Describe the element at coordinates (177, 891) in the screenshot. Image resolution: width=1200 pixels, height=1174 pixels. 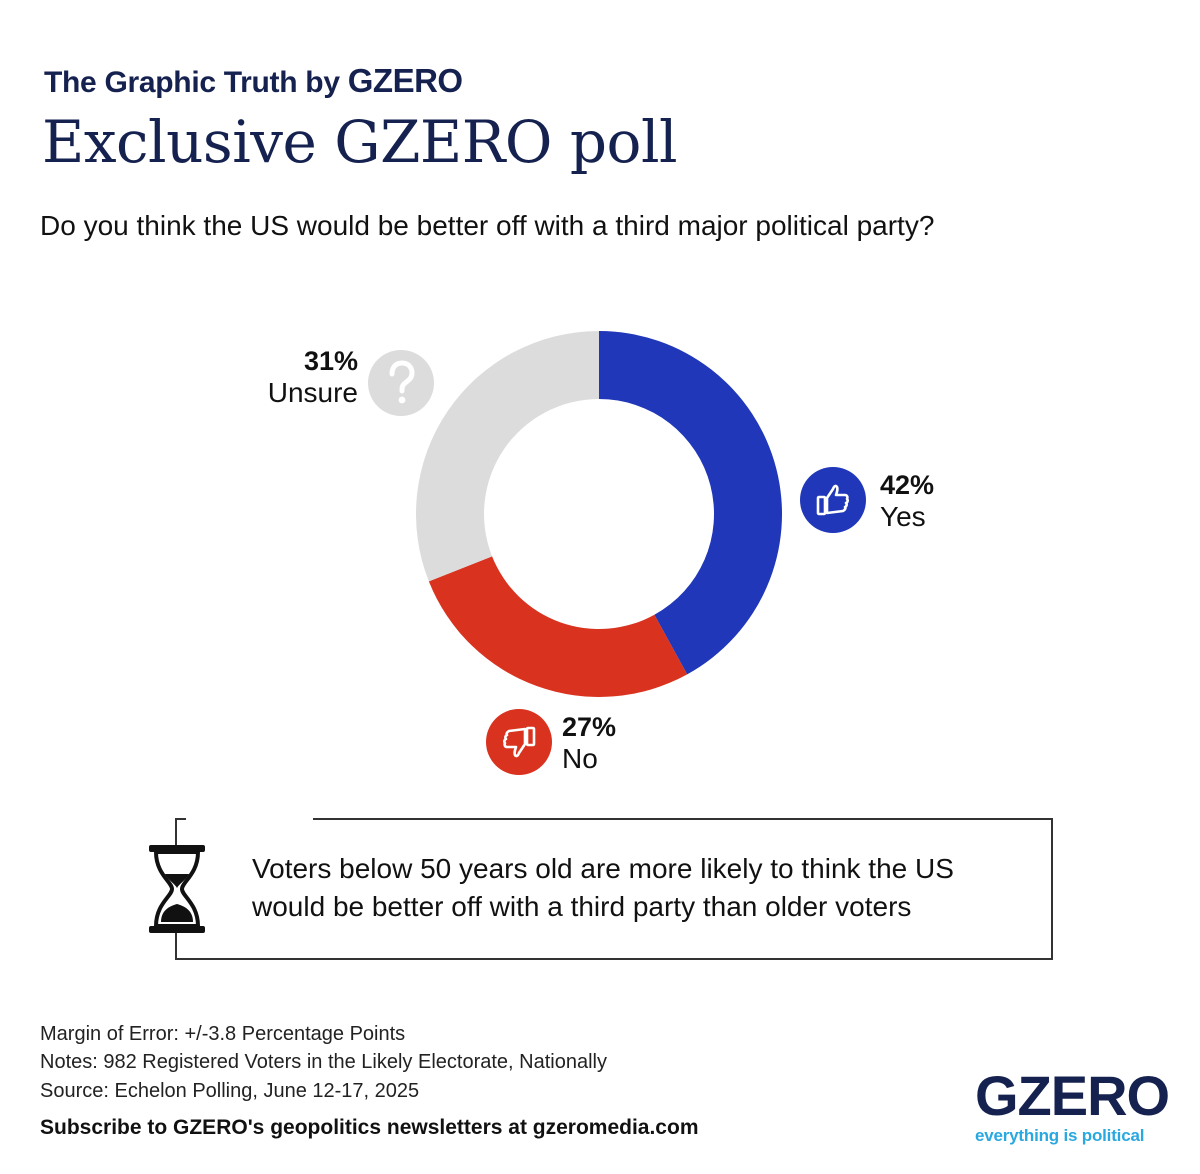
I see `hourglass-icon` at that location.